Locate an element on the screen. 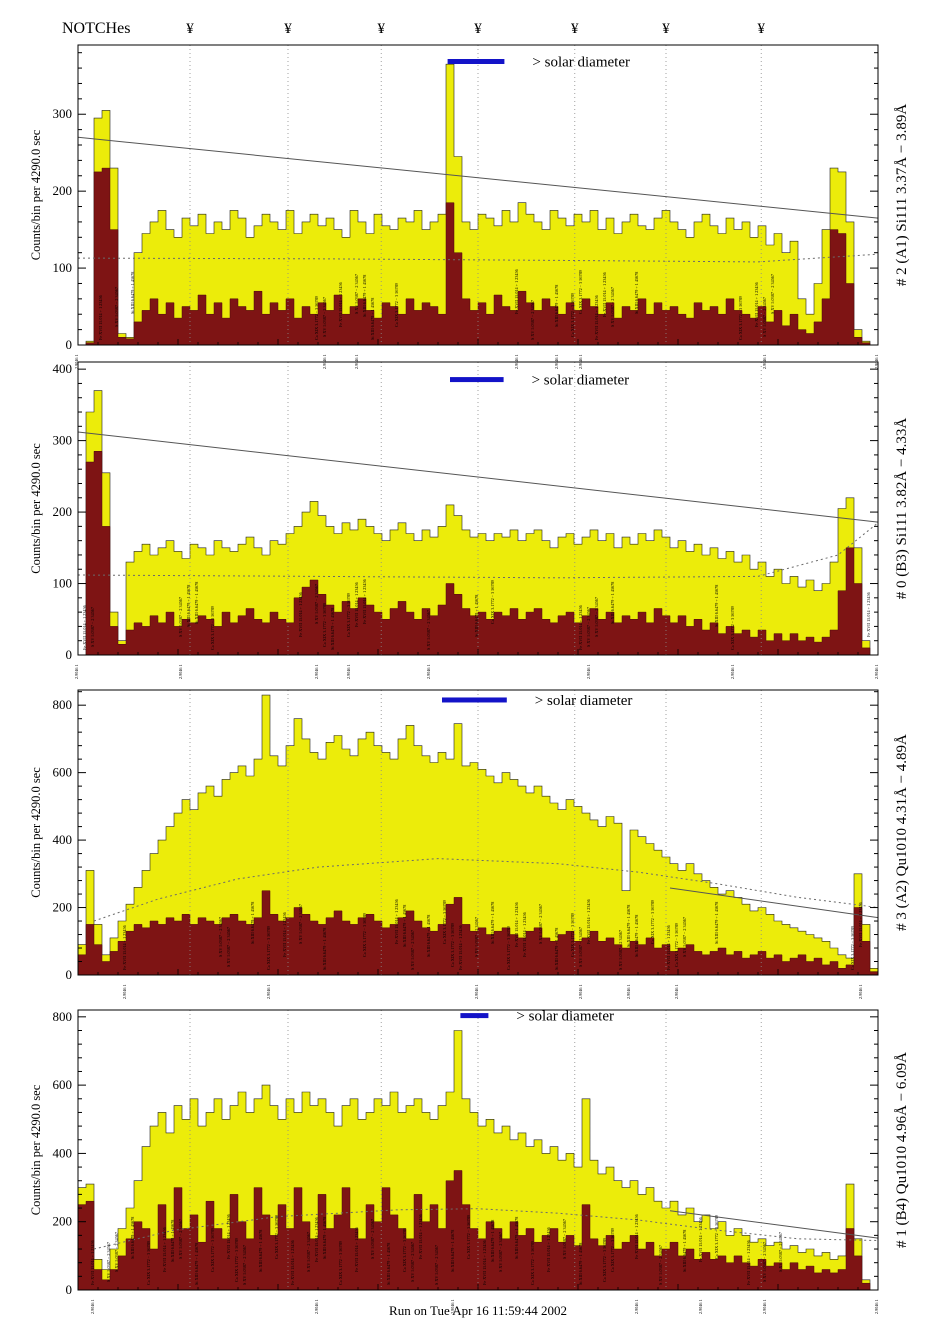 This screenshot has height=1328, width=941. y-tick-label: 400 is located at coordinates (63, 1152).